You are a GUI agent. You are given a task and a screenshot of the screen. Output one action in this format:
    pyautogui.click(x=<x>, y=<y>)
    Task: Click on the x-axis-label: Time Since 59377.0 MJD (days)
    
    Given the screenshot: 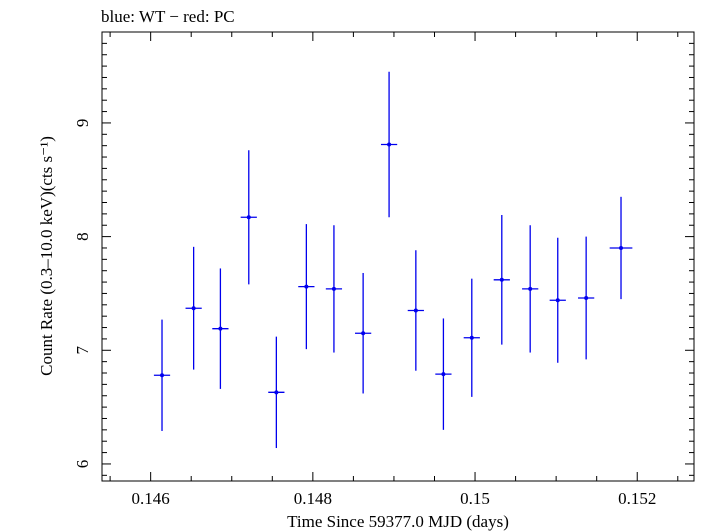 What is the action you would take?
    pyautogui.click(x=398, y=521)
    